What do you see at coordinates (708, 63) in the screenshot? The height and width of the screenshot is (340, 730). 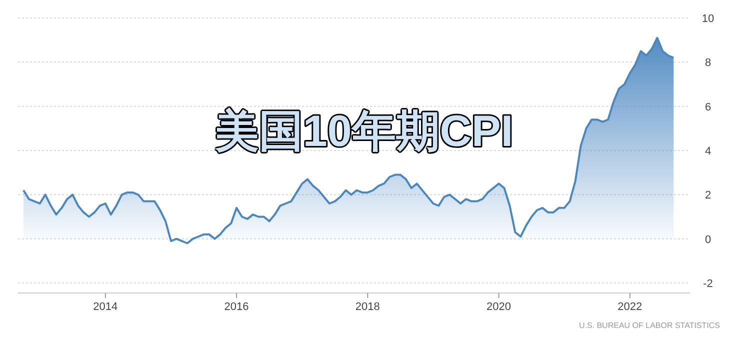 I see `y-tick-label: 8` at bounding box center [708, 63].